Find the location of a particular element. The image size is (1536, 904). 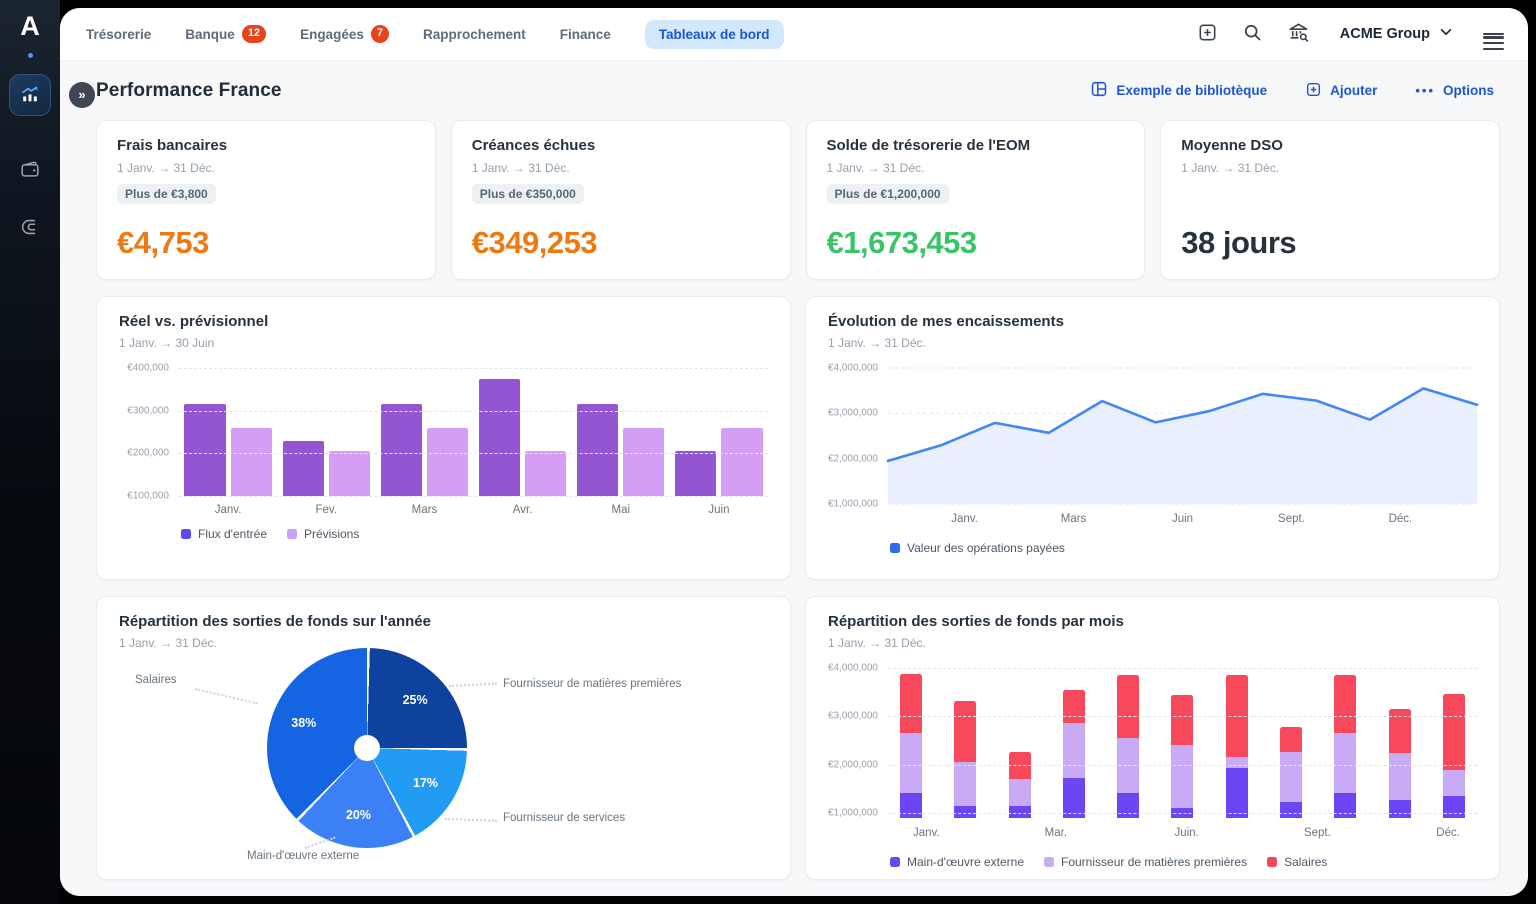

legend-swatch is located at coordinates (1049, 862).